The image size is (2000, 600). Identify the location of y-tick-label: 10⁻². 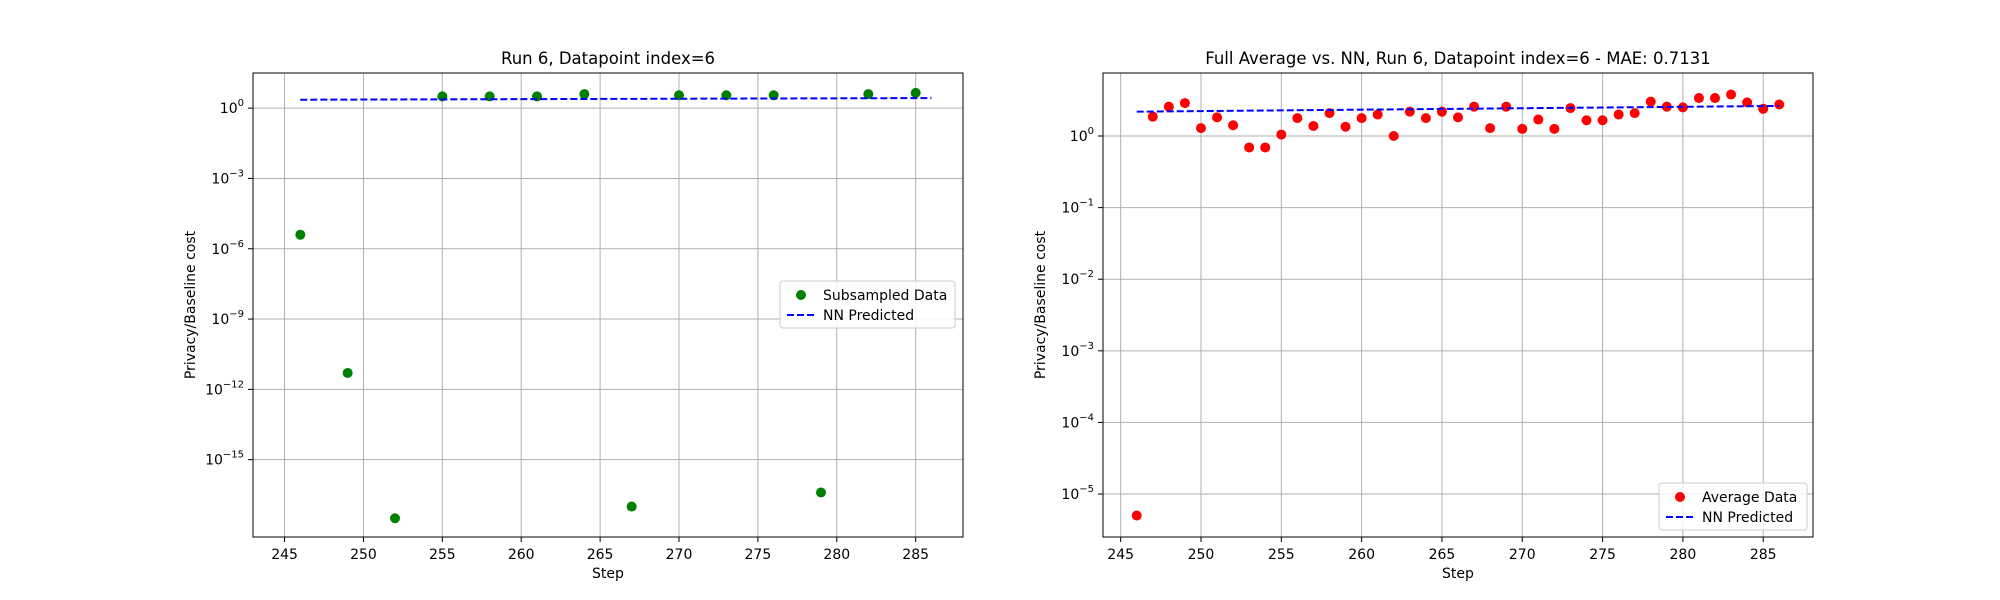
(1077, 278).